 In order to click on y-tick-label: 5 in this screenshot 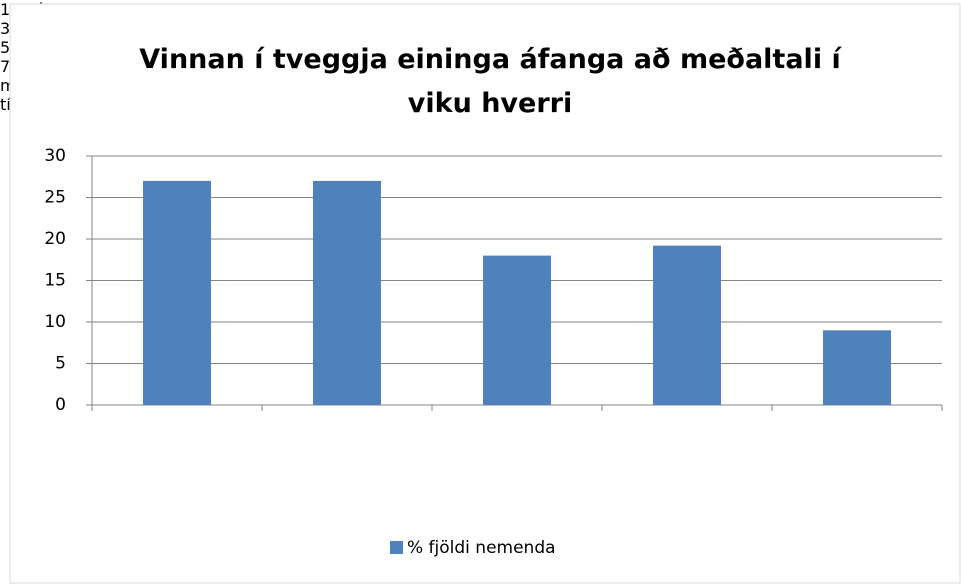, I will do `click(60, 364)`.